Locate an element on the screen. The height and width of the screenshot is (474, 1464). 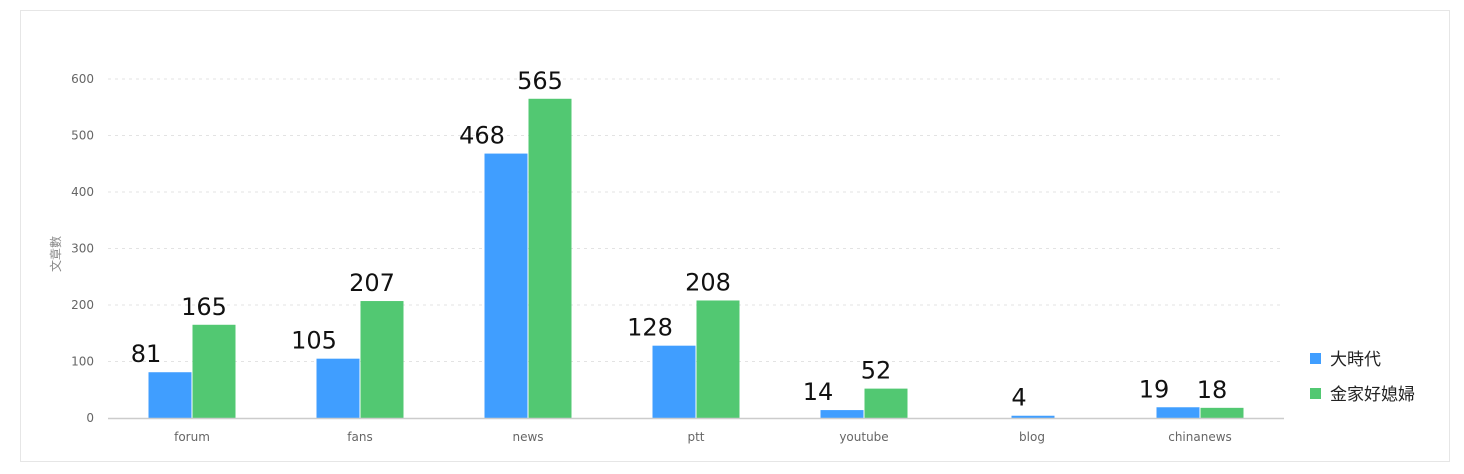
y-axis-title: 文章數 is located at coordinates (55, 254).